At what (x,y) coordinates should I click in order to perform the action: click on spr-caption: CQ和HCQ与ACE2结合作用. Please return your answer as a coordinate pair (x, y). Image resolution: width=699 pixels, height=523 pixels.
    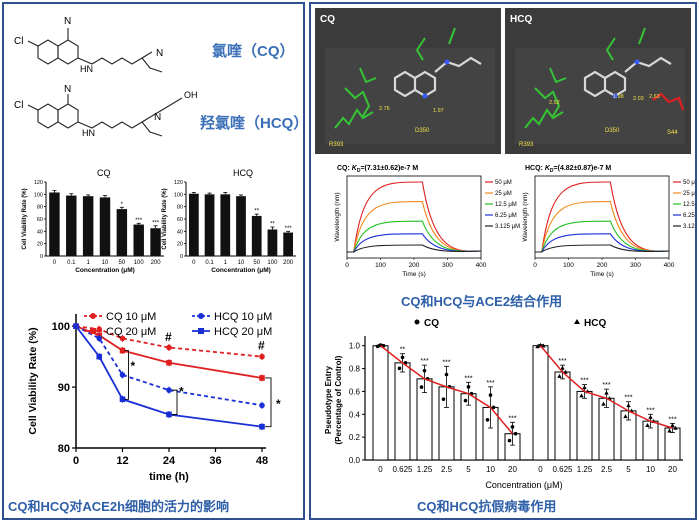
    Looking at the image, I should click on (482, 301).